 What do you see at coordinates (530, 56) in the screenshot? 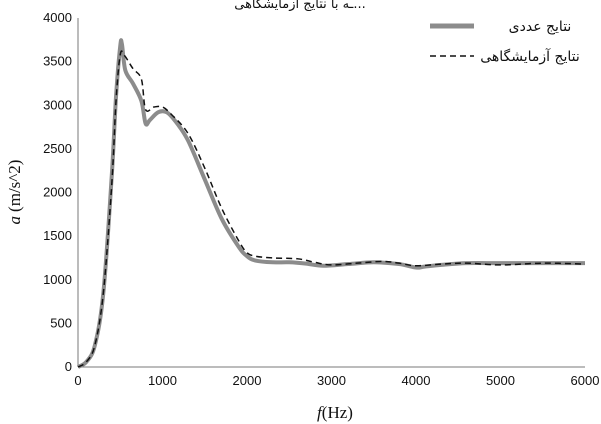
I see `legend-label-experimental: نتایج آزمایشگاهی` at bounding box center [530, 56].